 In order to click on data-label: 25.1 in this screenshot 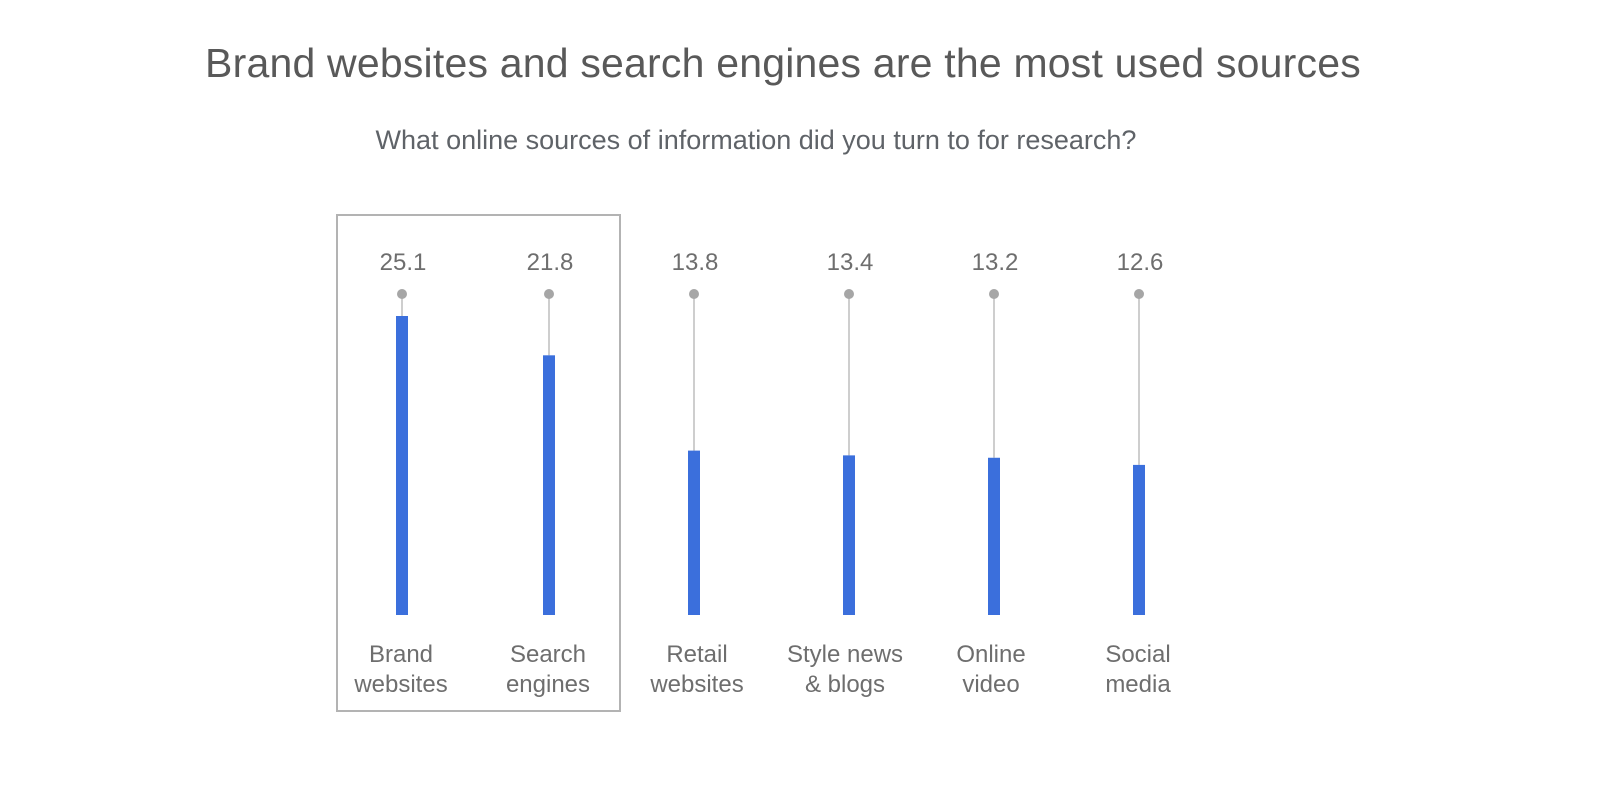, I will do `click(403, 262)`.